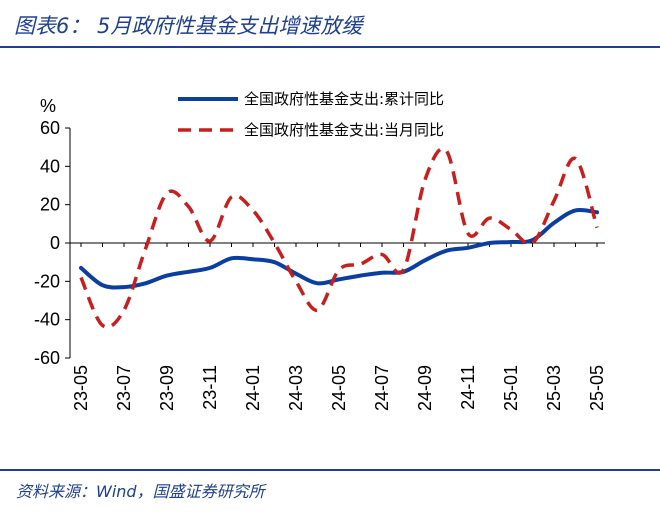  I want to click on x-tick-label: 24-01, so click(253, 388).